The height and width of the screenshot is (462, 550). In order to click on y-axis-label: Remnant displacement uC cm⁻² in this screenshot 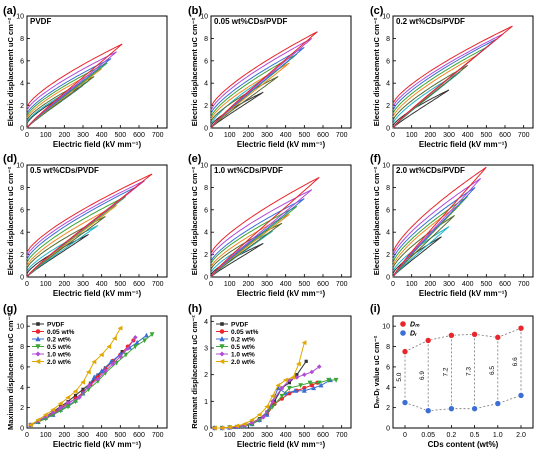, I will do `click(194, 372)`.